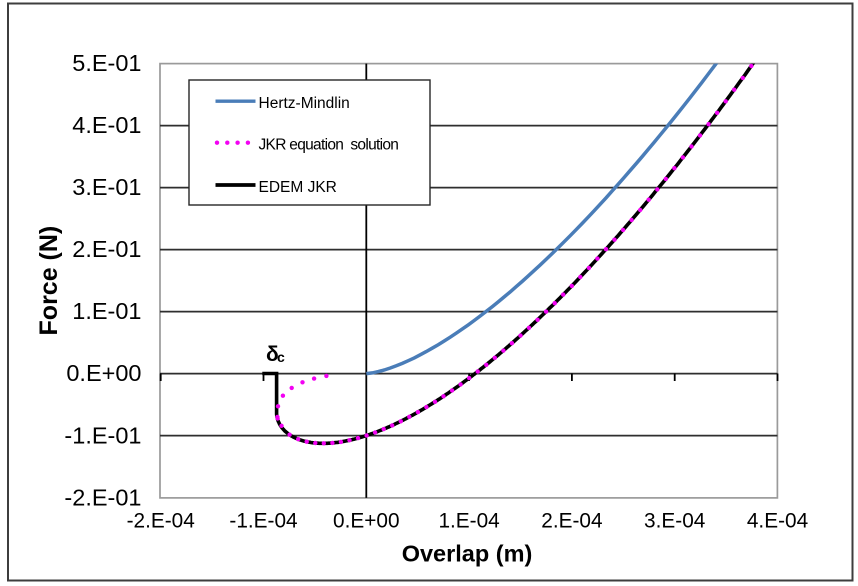 The height and width of the screenshot is (586, 858). I want to click on svg-text: δ, so click(272, 354).